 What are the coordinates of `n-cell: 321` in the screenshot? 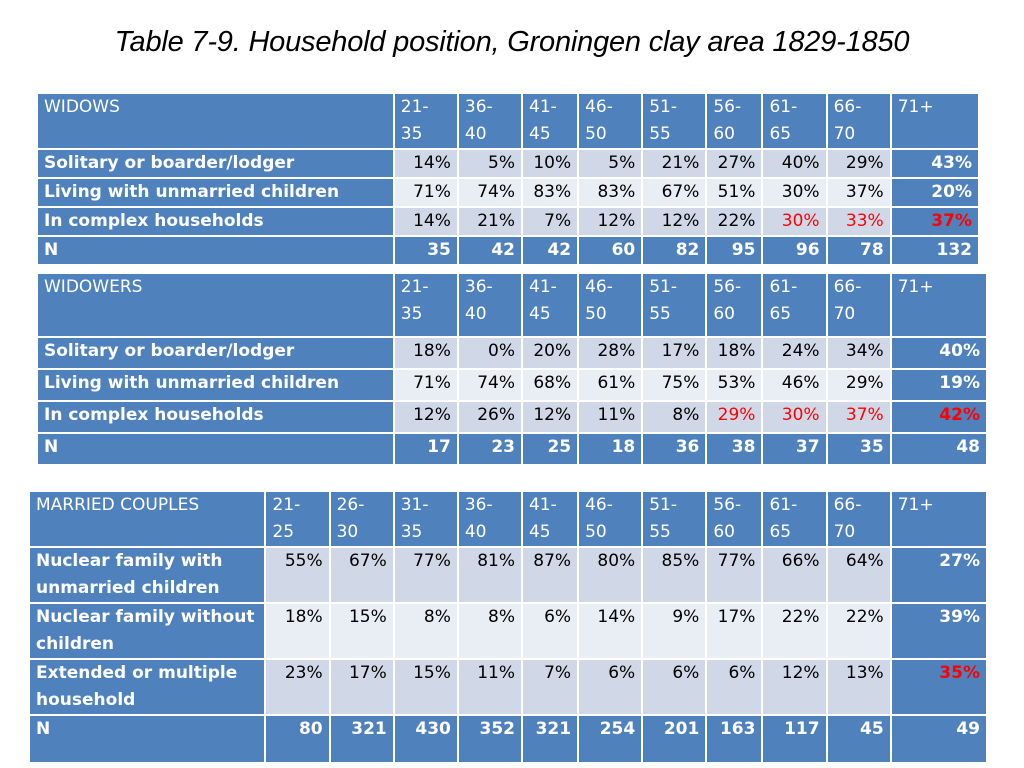 It's located at (550, 739).